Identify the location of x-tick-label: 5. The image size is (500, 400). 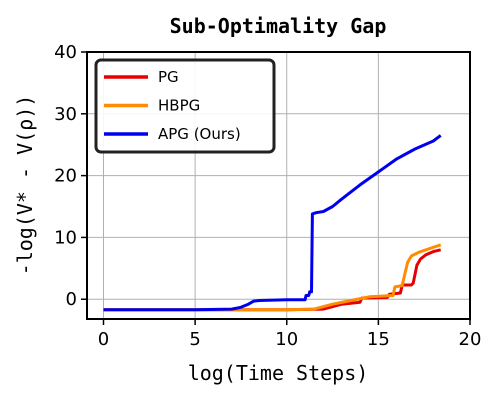
(194, 339).